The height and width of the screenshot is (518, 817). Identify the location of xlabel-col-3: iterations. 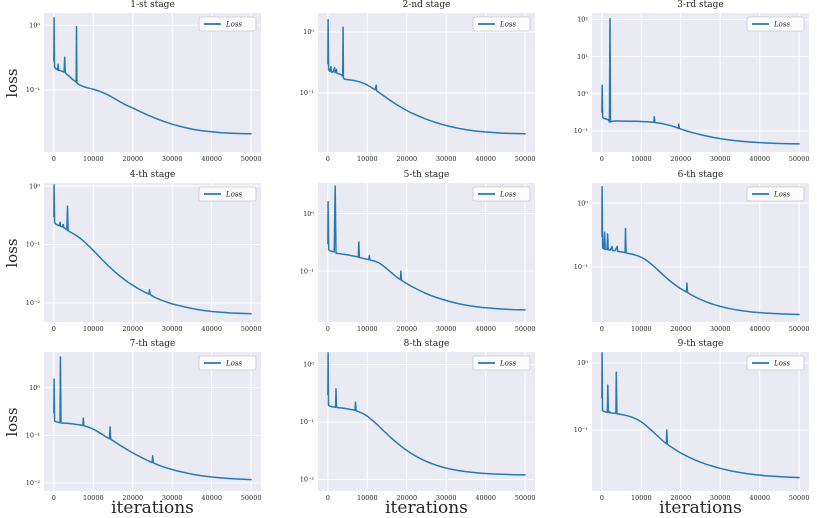
(700, 508).